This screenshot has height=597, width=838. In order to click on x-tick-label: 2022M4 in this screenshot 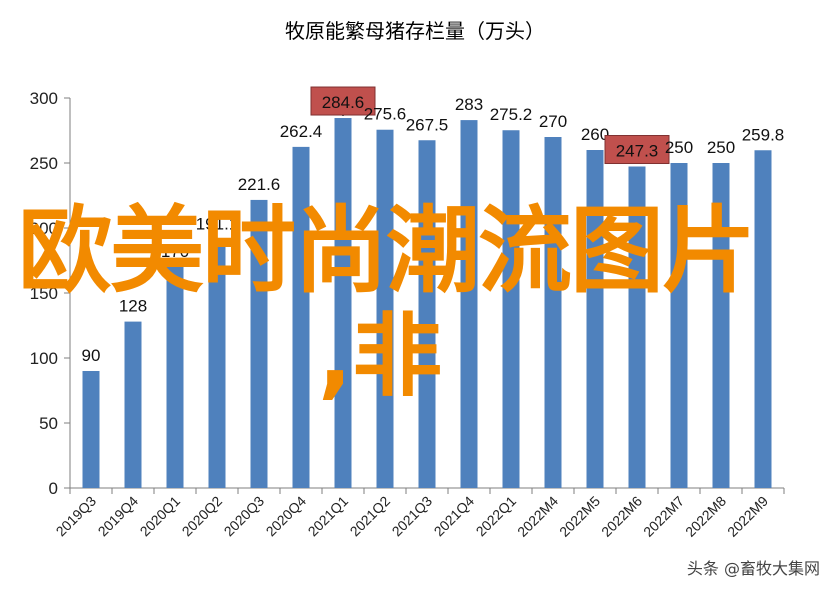, I will do `click(537, 516)`.